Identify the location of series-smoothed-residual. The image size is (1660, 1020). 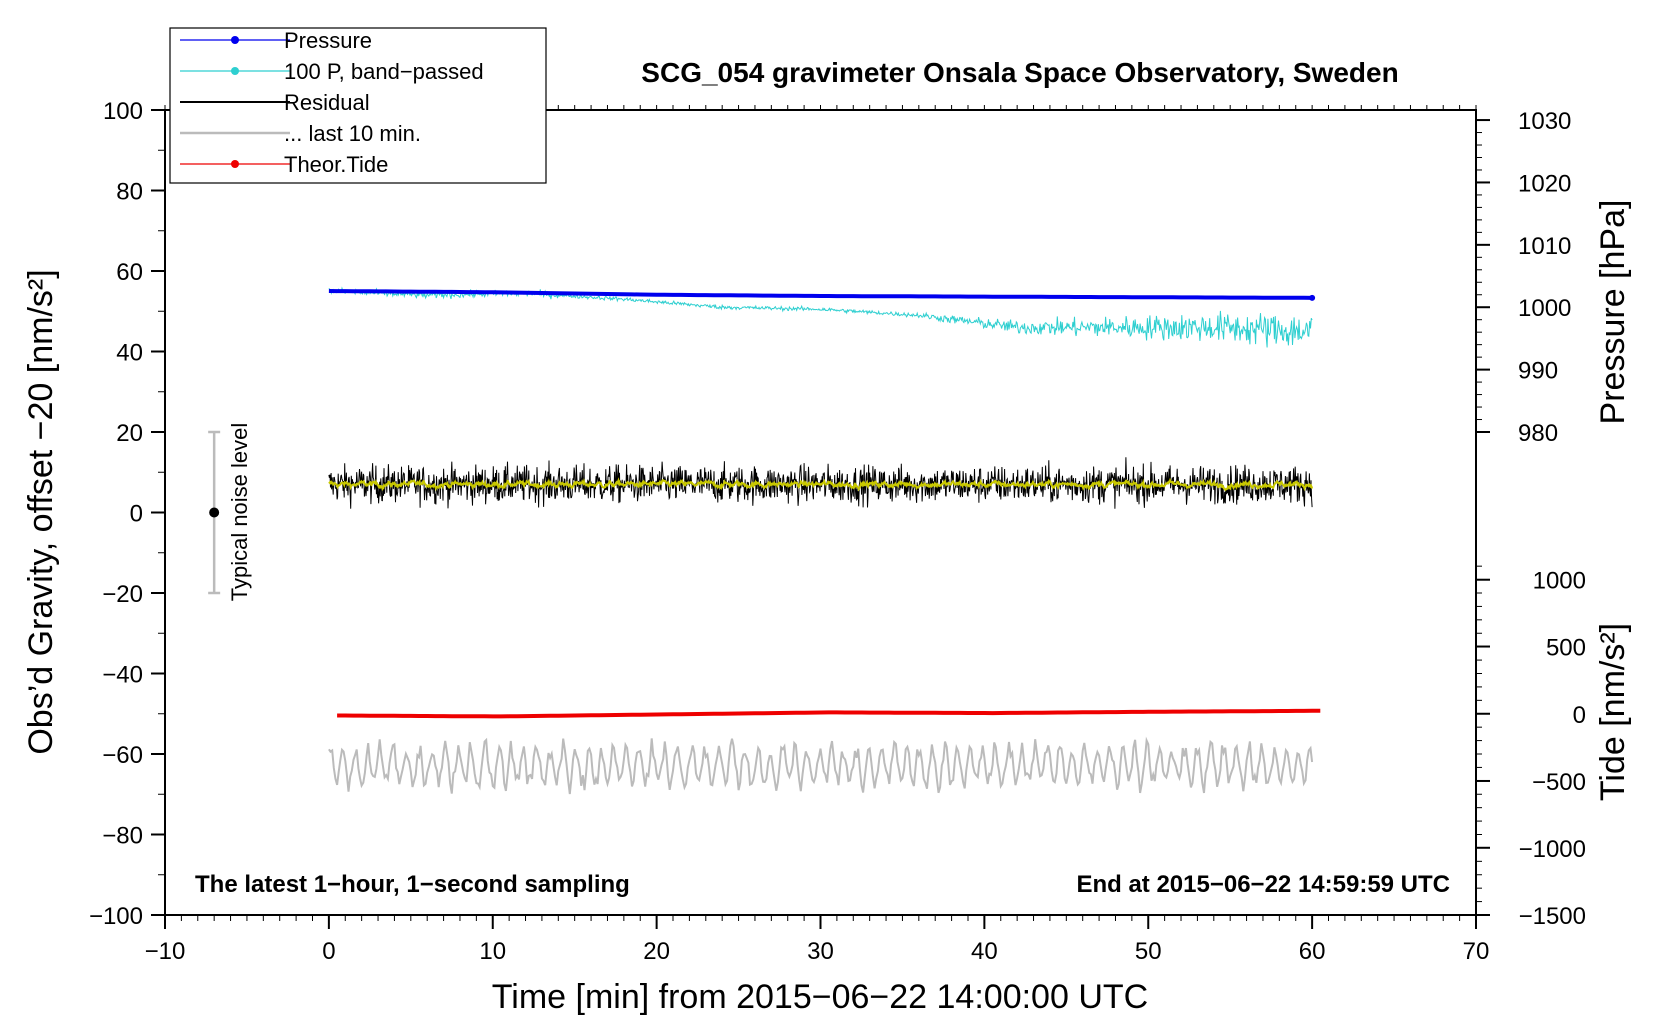
(821, 484).